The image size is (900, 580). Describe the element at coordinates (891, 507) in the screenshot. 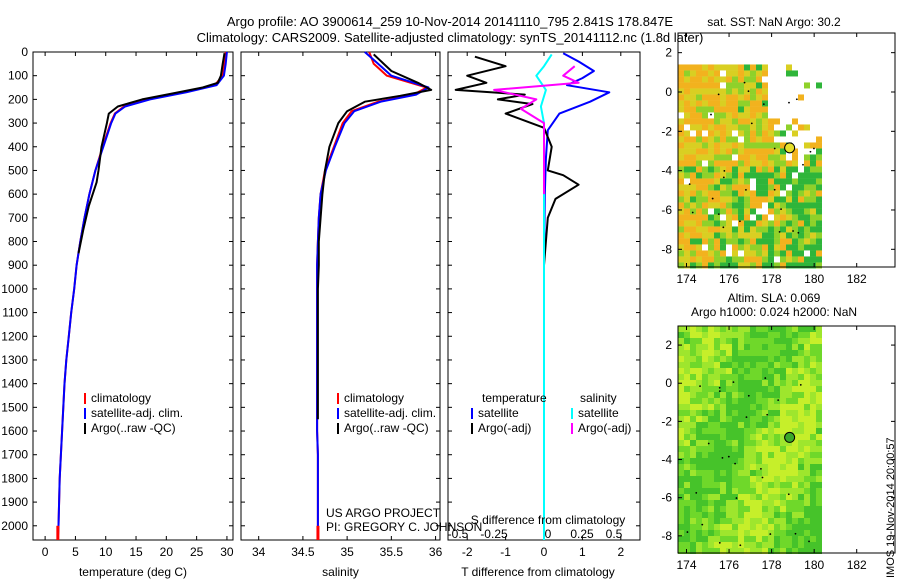

I see `imos-timestamp: IMOS 19-Nov-2014 20:00:57` at that location.